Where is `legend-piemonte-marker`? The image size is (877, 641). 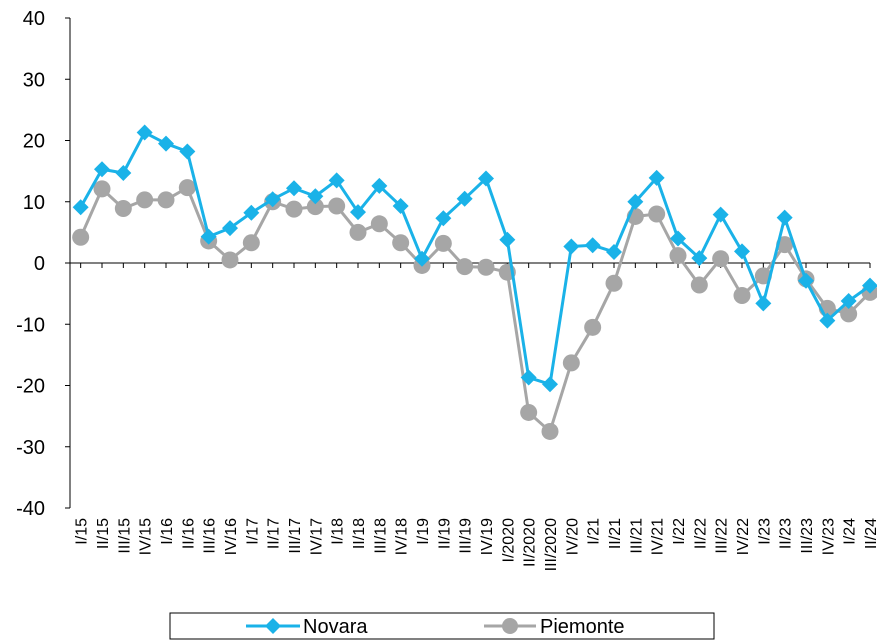 legend-piemonte-marker is located at coordinates (510, 626).